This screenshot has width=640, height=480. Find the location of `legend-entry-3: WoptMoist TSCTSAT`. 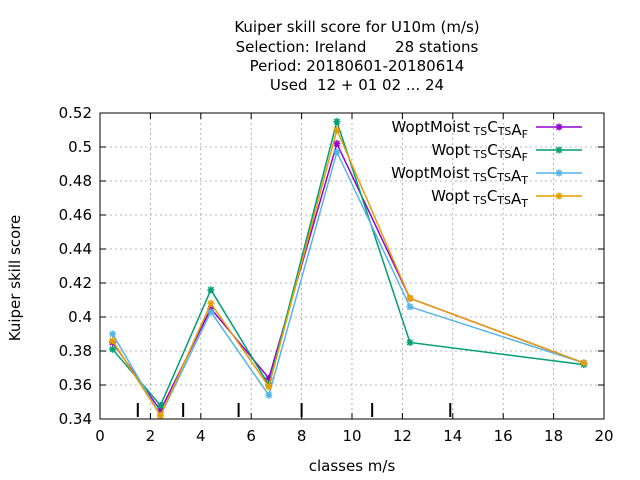

legend-entry-3: WoptMoist TSCTSAT is located at coordinates (486, 175).